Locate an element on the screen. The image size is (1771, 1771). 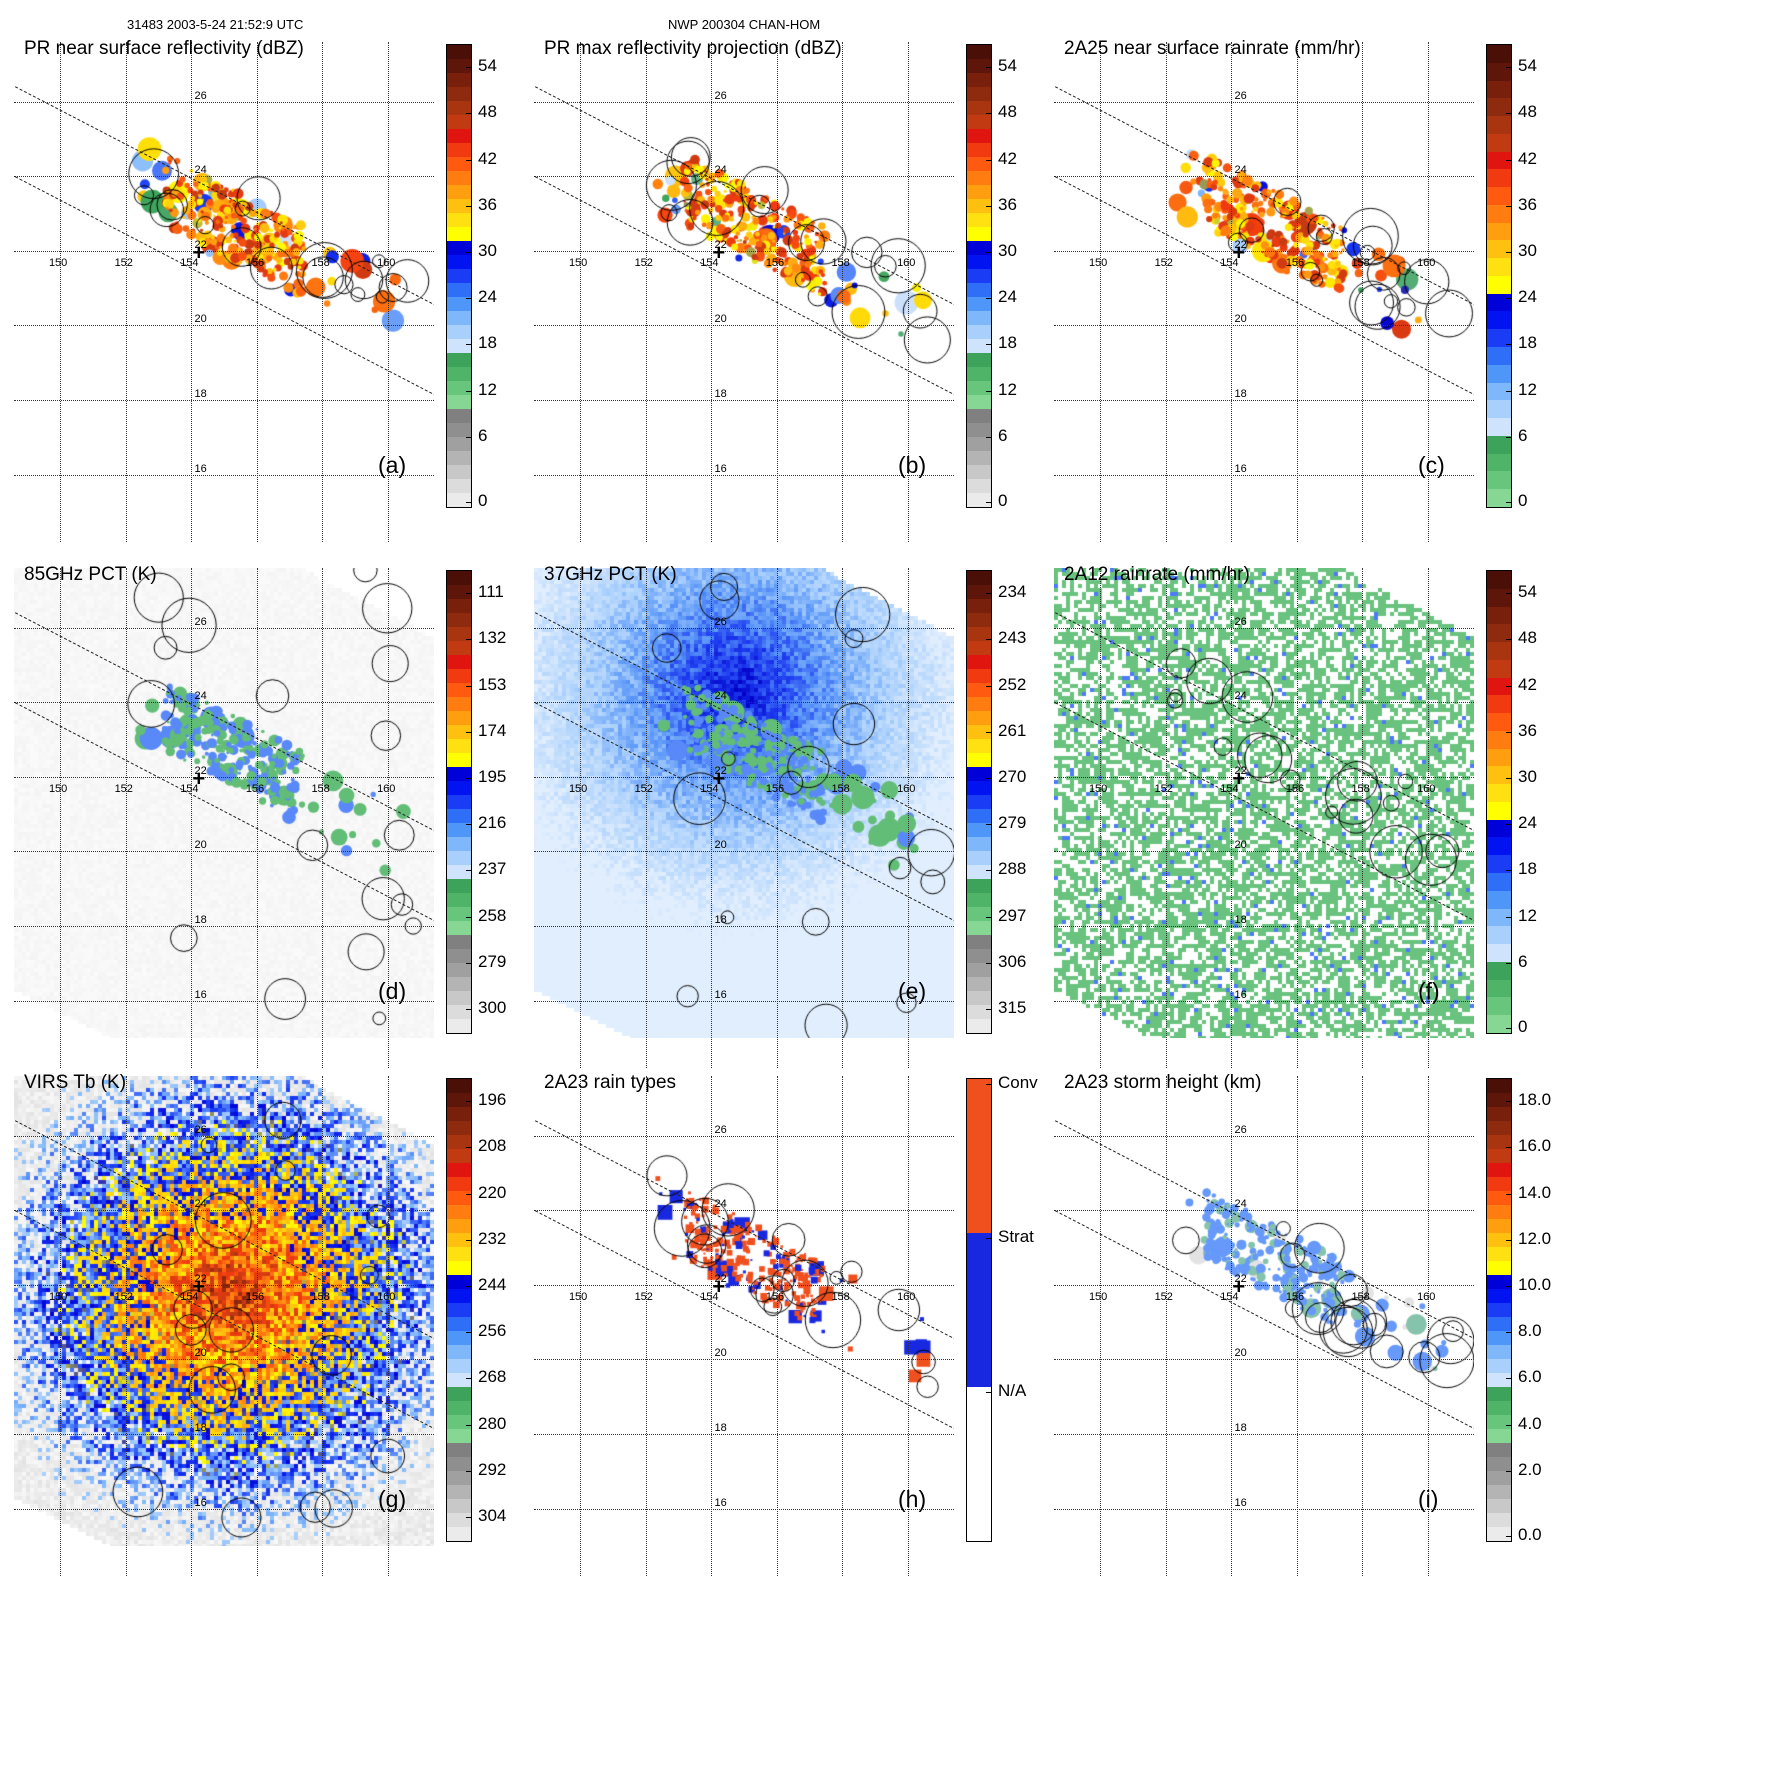
colorbar-tick-label: 132 is located at coordinates (492, 638).